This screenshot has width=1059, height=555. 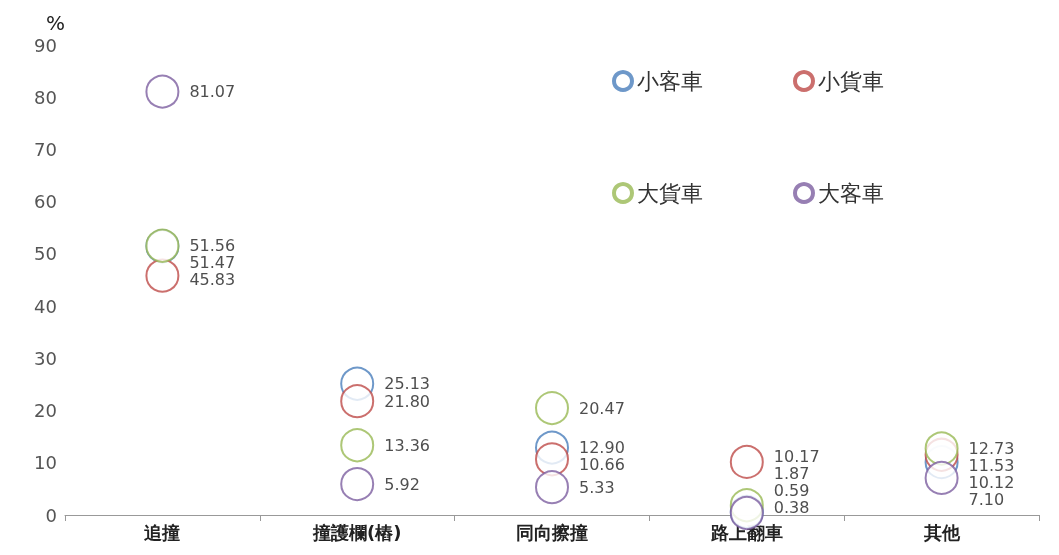 What do you see at coordinates (45, 45) in the screenshot?
I see `y-tick-label: 90` at bounding box center [45, 45].